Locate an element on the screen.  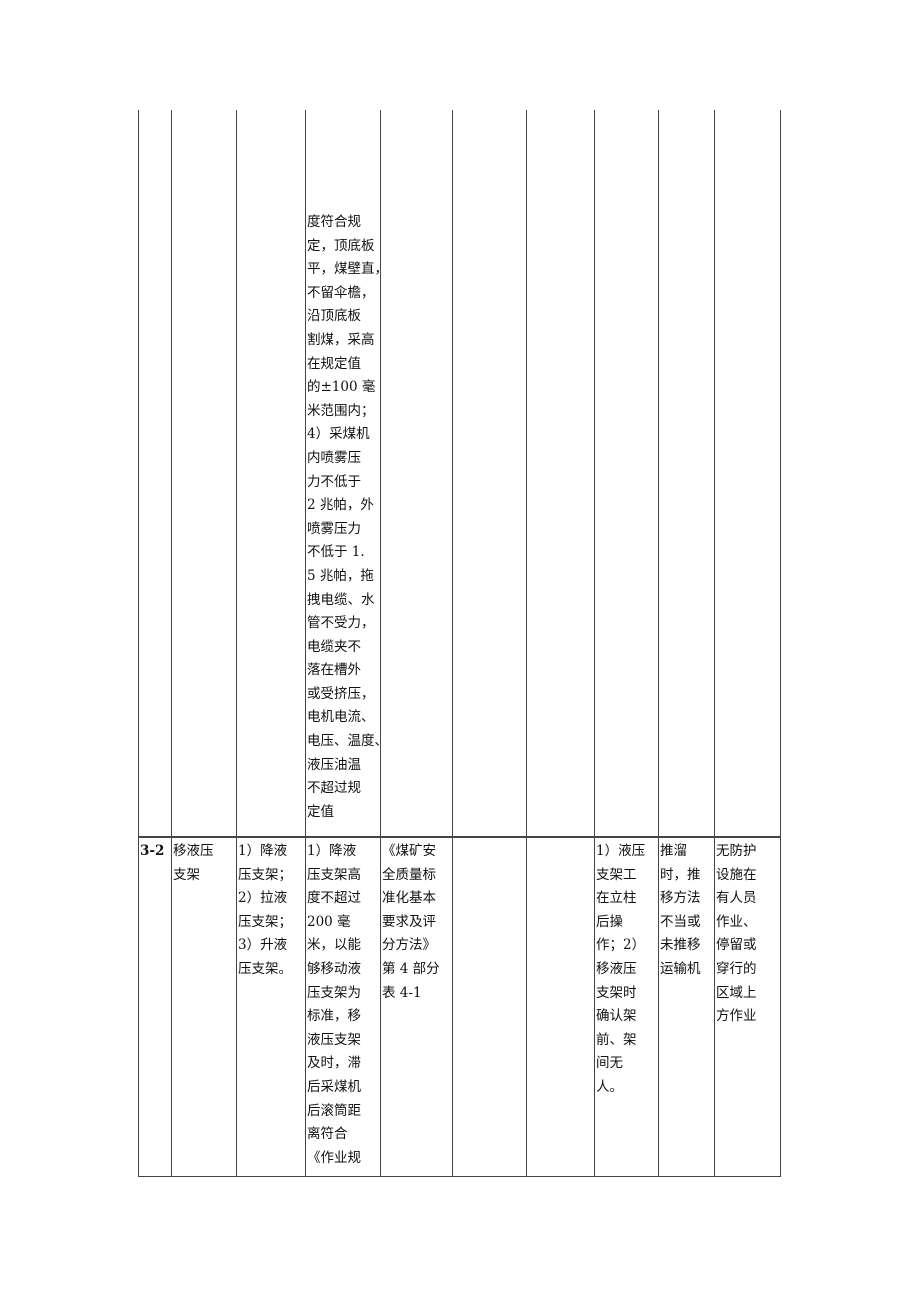
cell-text-line: 压支架高 is located at coordinates (334, 874).